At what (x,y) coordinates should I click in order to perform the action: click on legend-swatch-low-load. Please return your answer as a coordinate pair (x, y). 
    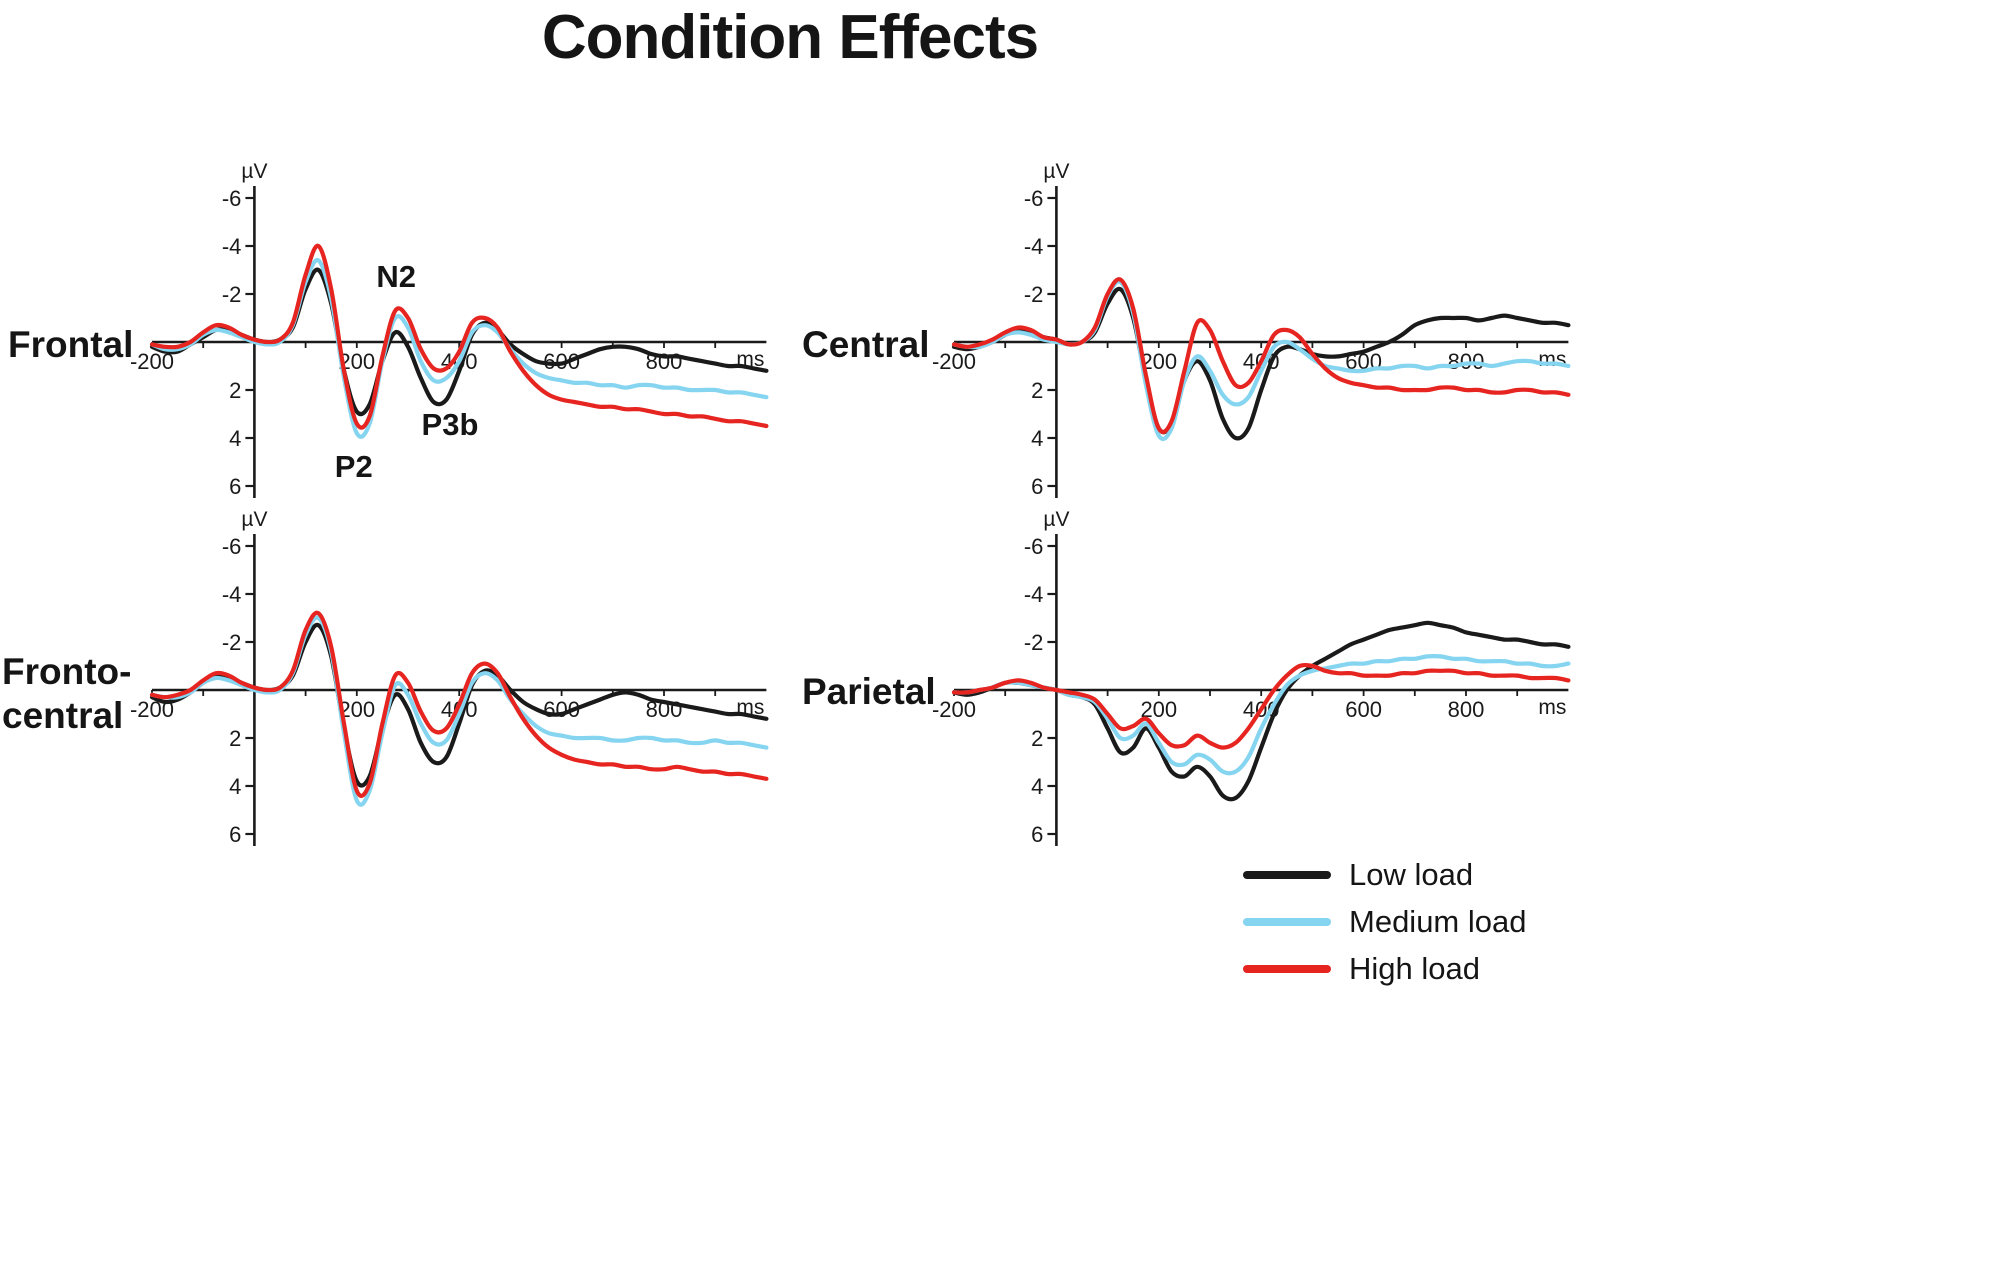
    Looking at the image, I should click on (1287, 875).